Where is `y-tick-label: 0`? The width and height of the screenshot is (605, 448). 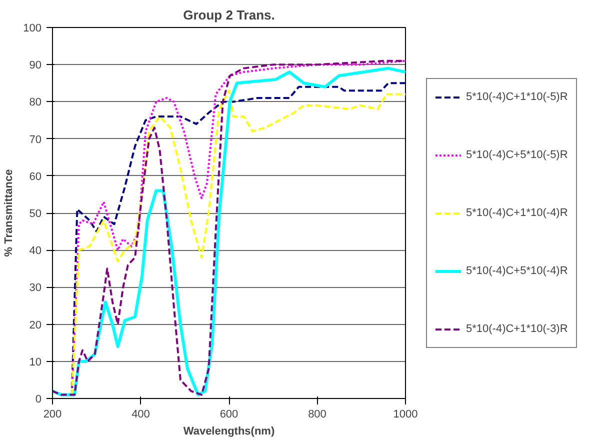 y-tick-label: 0 is located at coordinates (38, 400).